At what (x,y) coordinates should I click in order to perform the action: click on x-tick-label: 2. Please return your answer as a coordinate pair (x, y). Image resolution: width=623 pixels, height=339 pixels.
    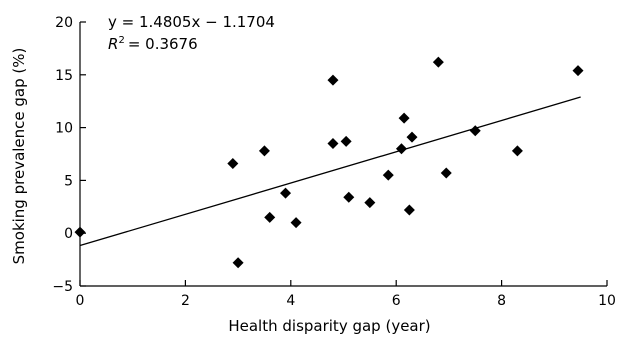
    Looking at the image, I should click on (185, 301).